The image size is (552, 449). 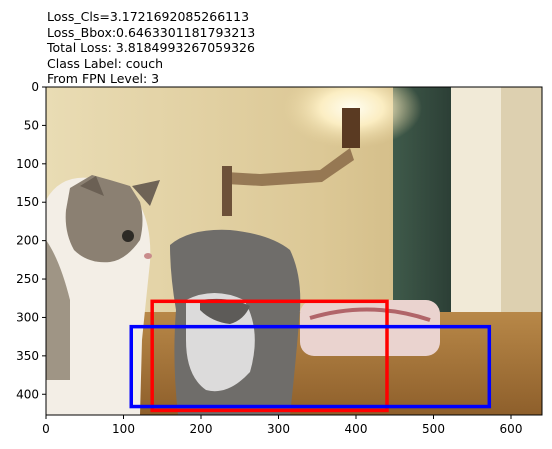 I want to click on y-tick-label: 0, so click(x=35, y=87).